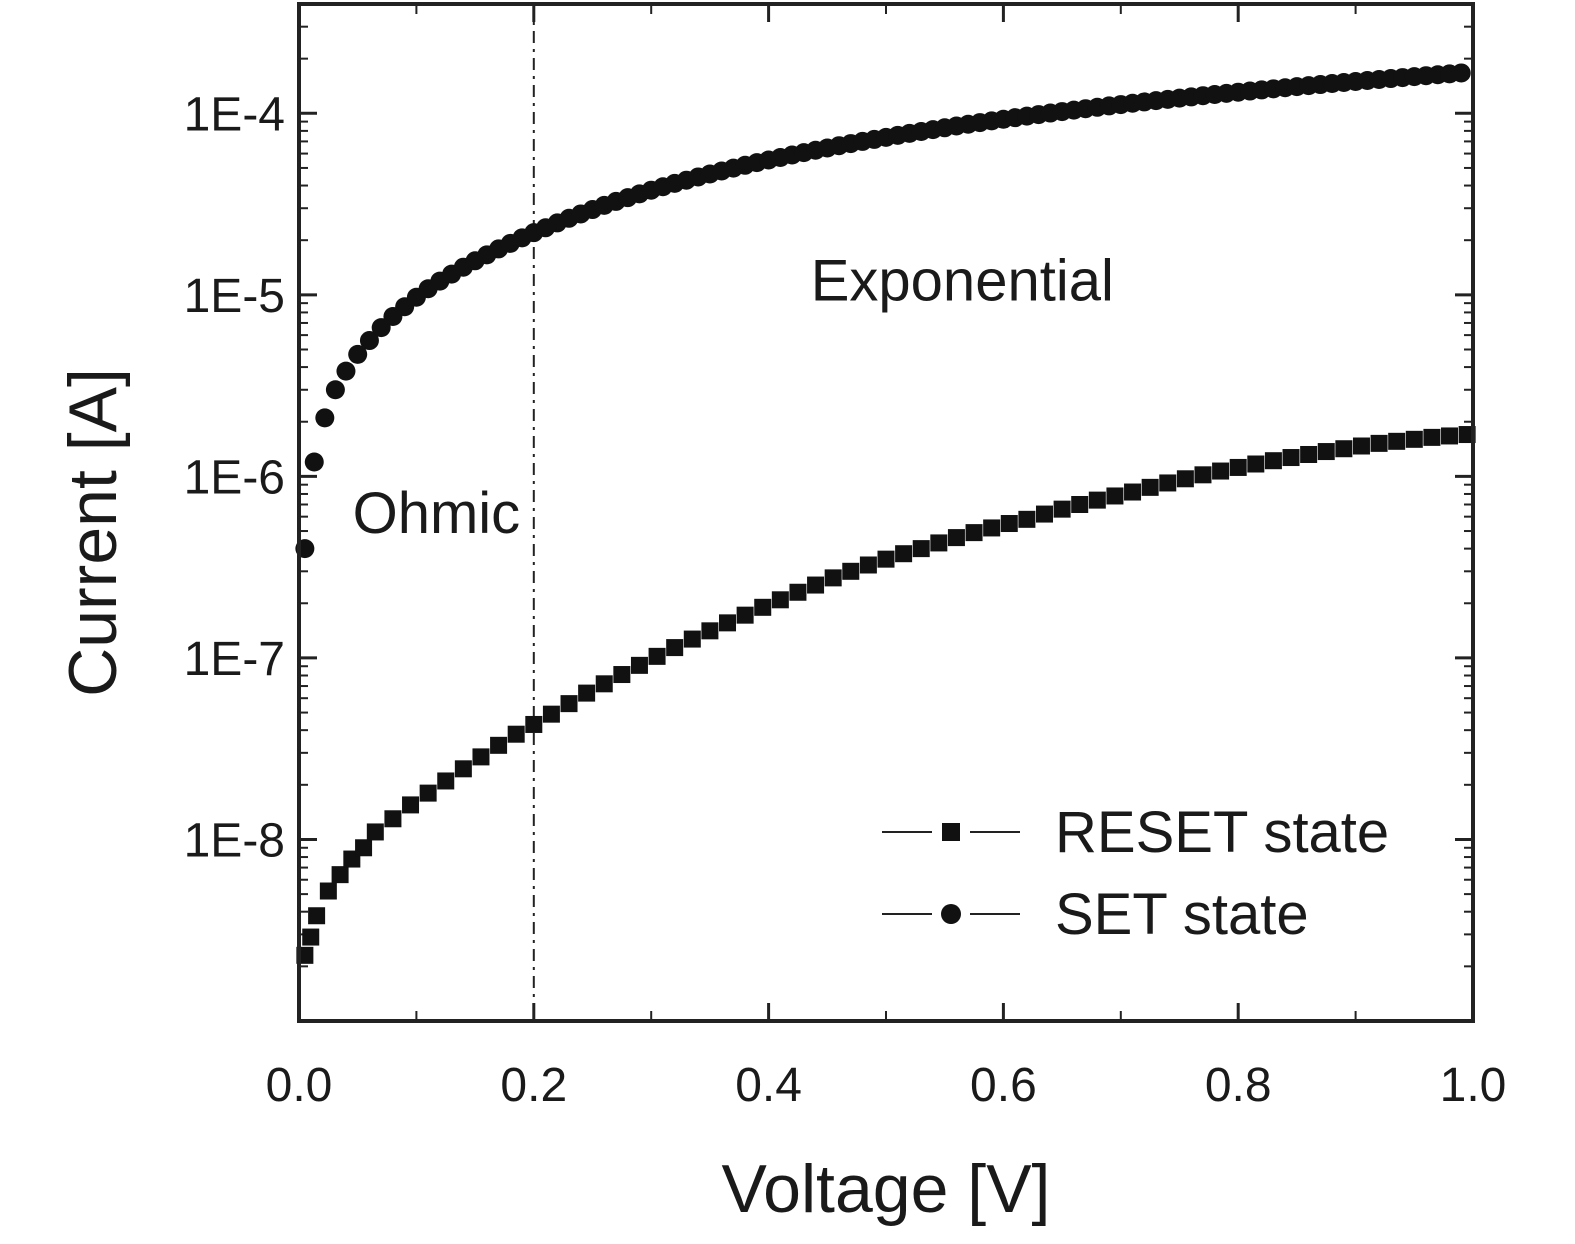  I want to click on legend-entry-set: SET state, so click(1095, 914).